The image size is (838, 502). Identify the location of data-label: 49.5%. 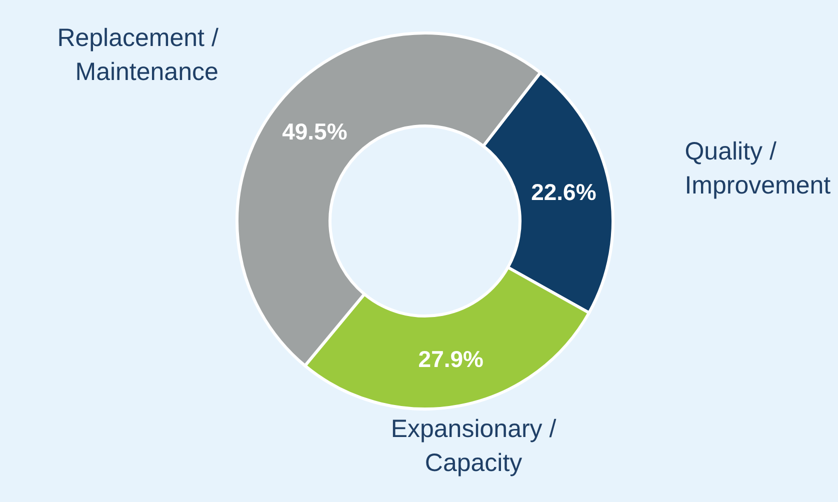
(315, 131).